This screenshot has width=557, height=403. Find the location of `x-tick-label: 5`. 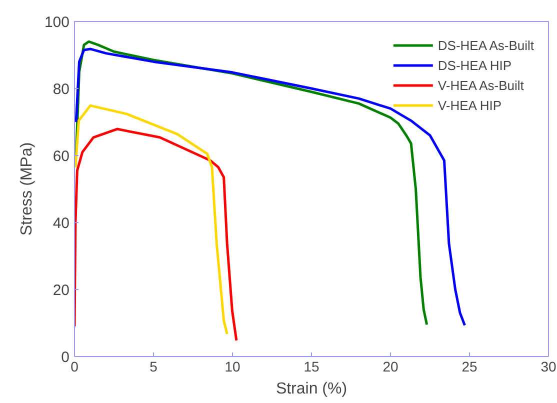

x-tick-label: 5 is located at coordinates (154, 366).